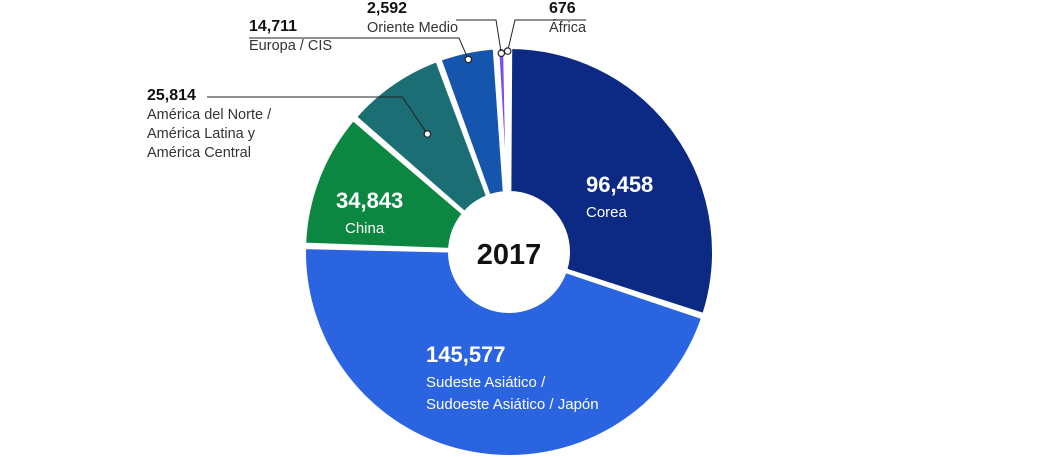 The height and width of the screenshot is (457, 1038). What do you see at coordinates (562, 8) in the screenshot?
I see `slice-value-label: 676` at bounding box center [562, 8].